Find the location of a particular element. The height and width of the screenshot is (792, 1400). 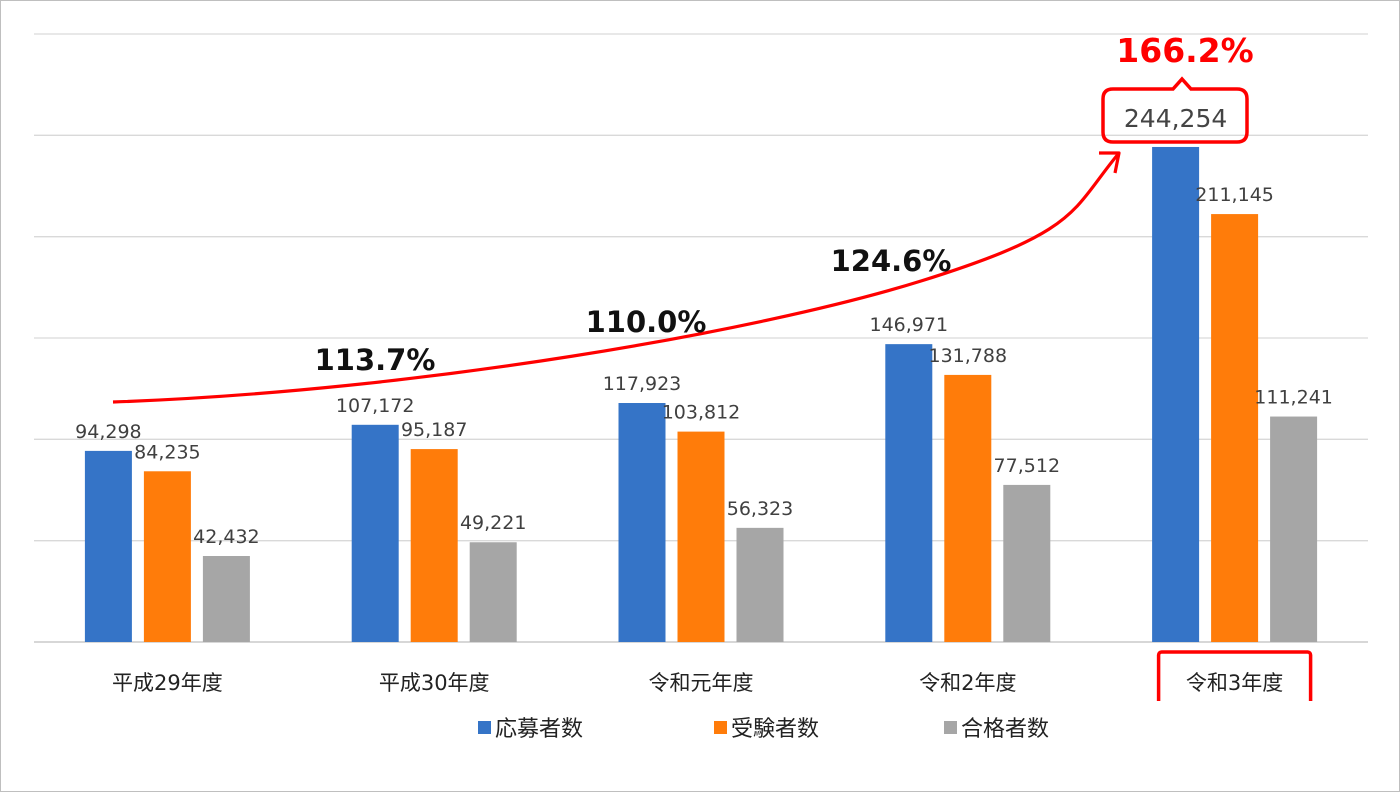

data-label: 84,235 is located at coordinates (167, 452).